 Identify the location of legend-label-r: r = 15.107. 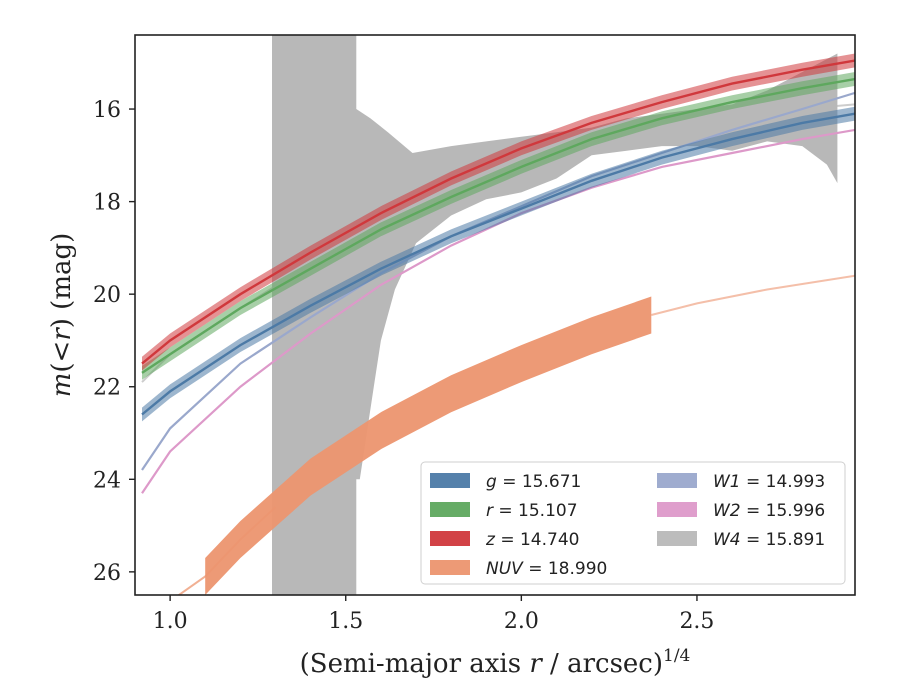
(532, 511).